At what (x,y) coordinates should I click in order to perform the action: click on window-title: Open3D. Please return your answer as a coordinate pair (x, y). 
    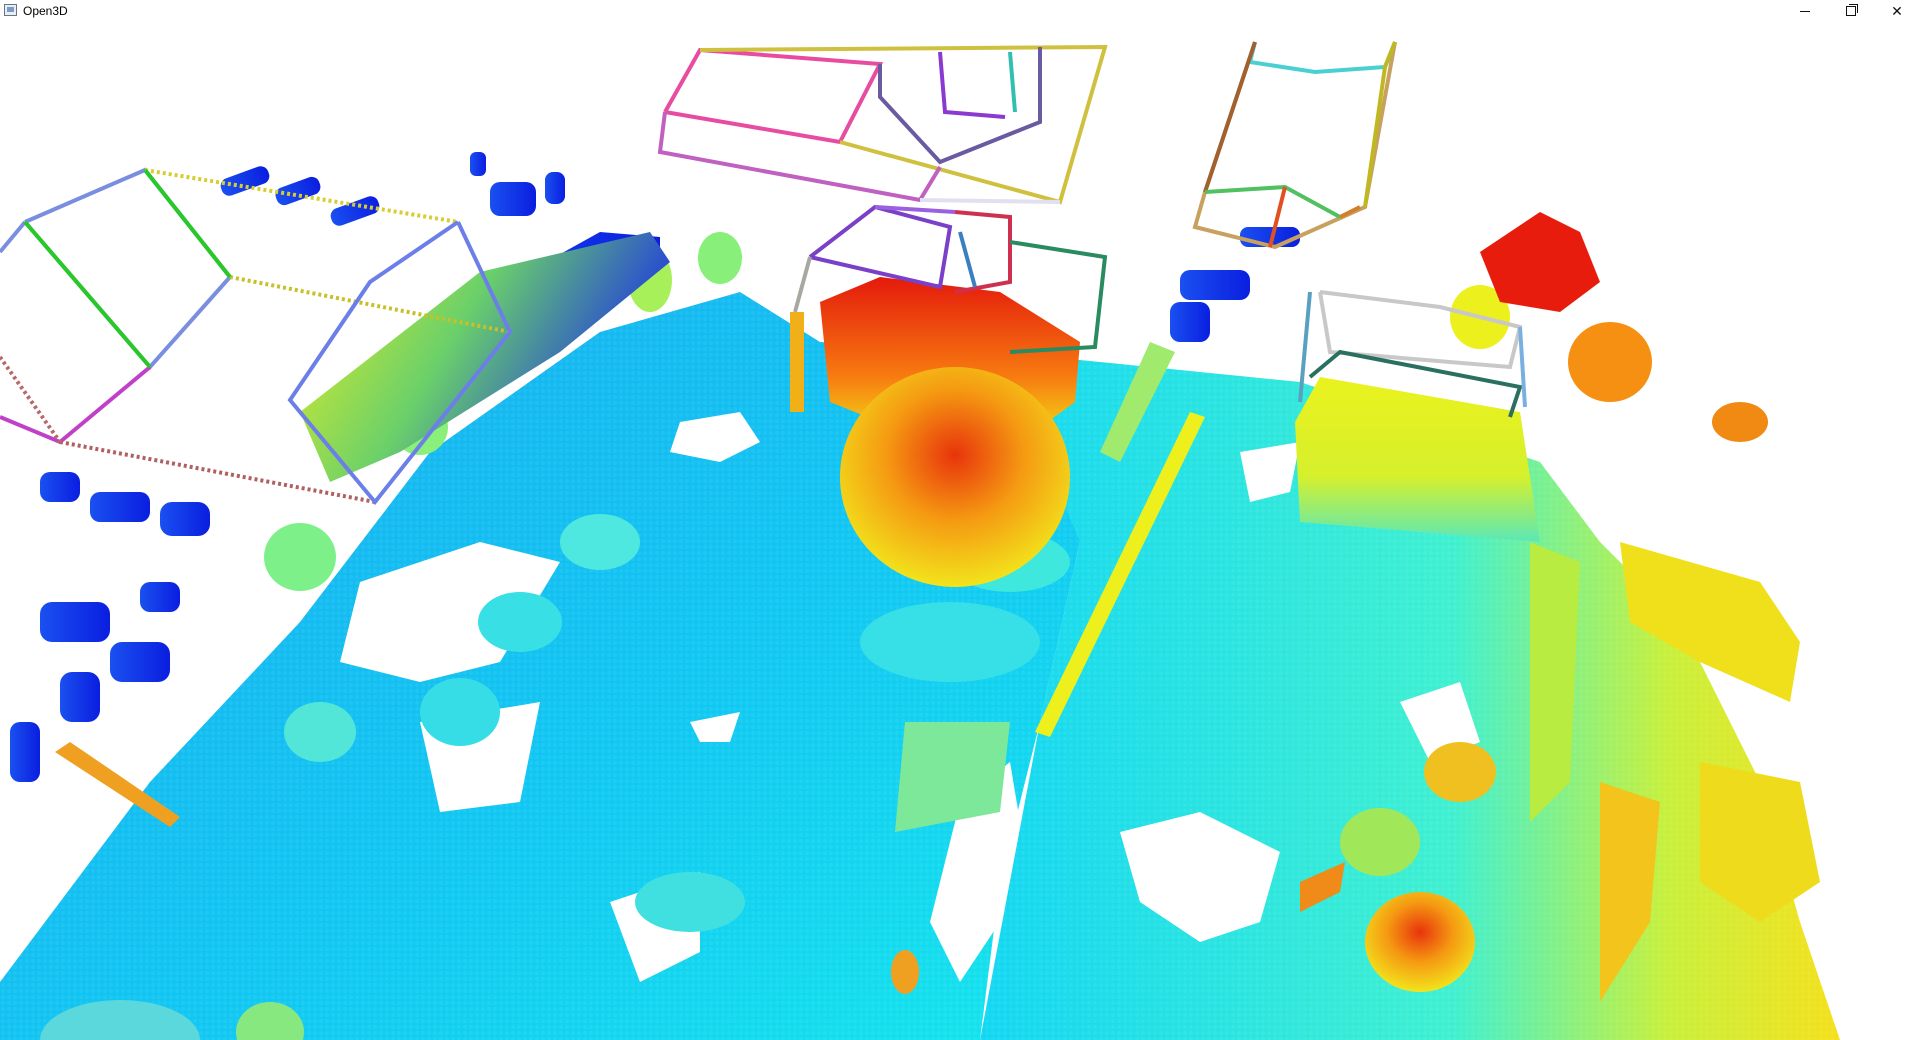
    Looking at the image, I should click on (45, 11).